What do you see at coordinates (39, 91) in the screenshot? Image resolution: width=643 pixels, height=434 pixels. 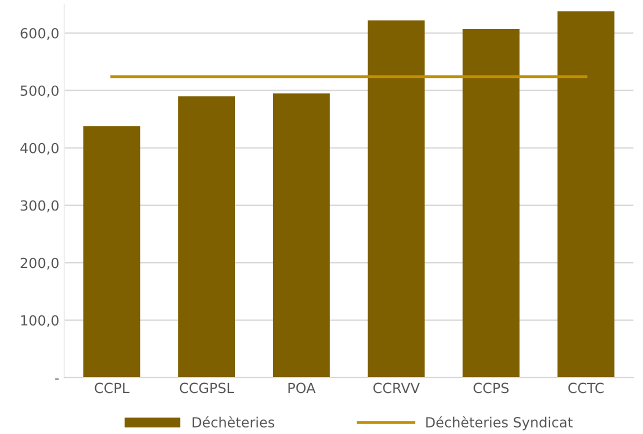 I see `y-tick-label: 500,0` at bounding box center [39, 91].